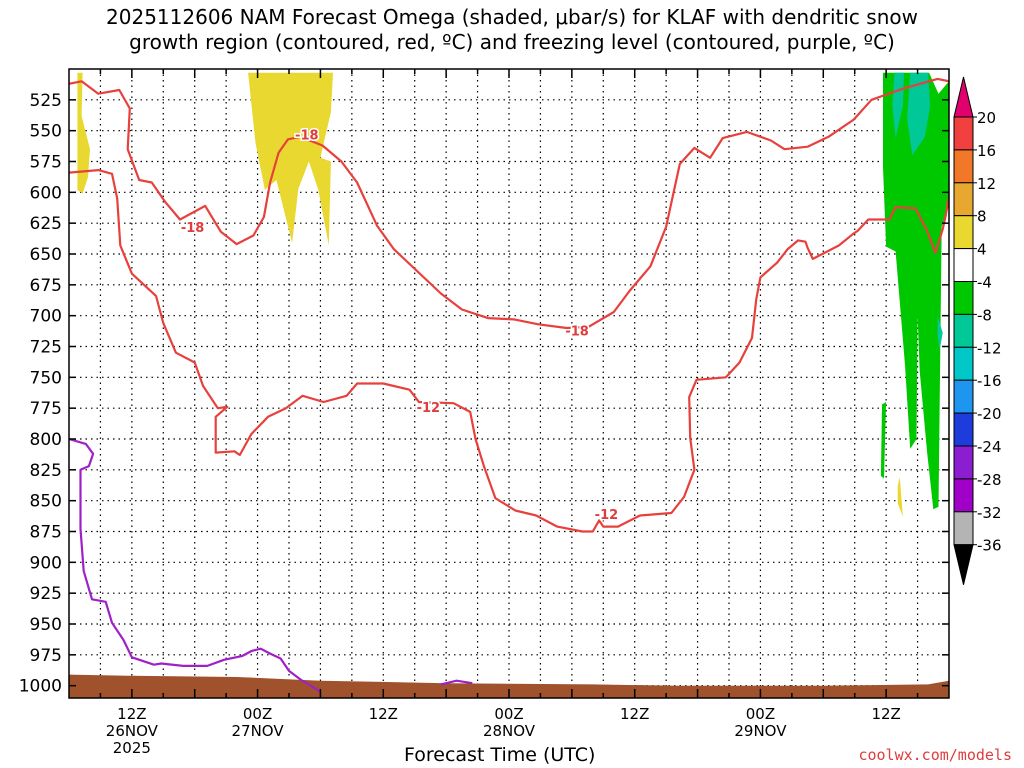 The height and width of the screenshot is (768, 1024). Describe the element at coordinates (46, 101) in the screenshot. I see `y-tick-label: 525` at that location.